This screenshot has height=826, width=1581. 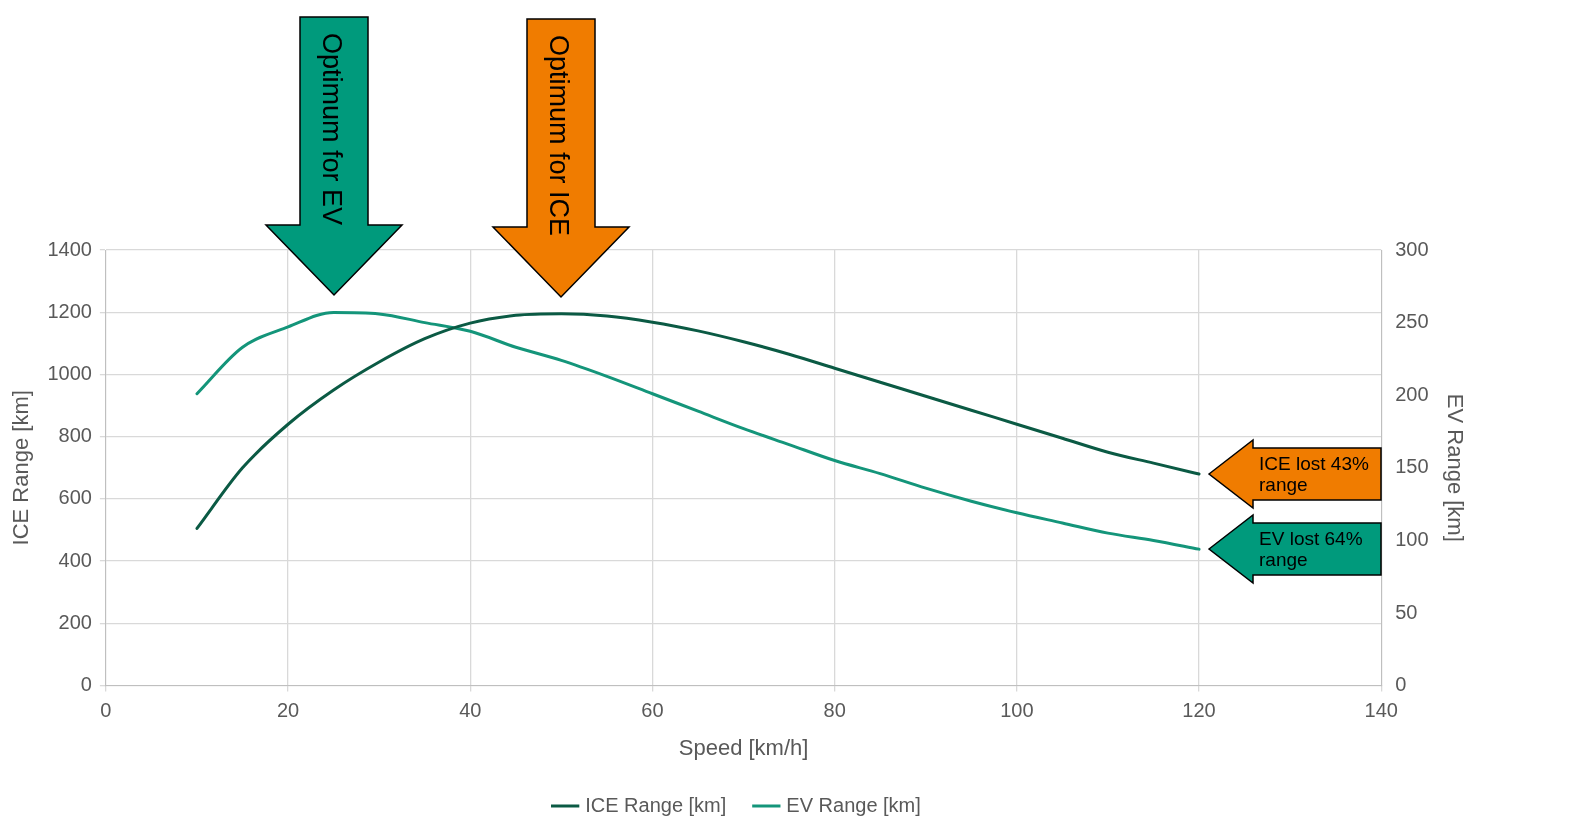 I want to click on x-tick-label: 80, so click(x=834, y=710).